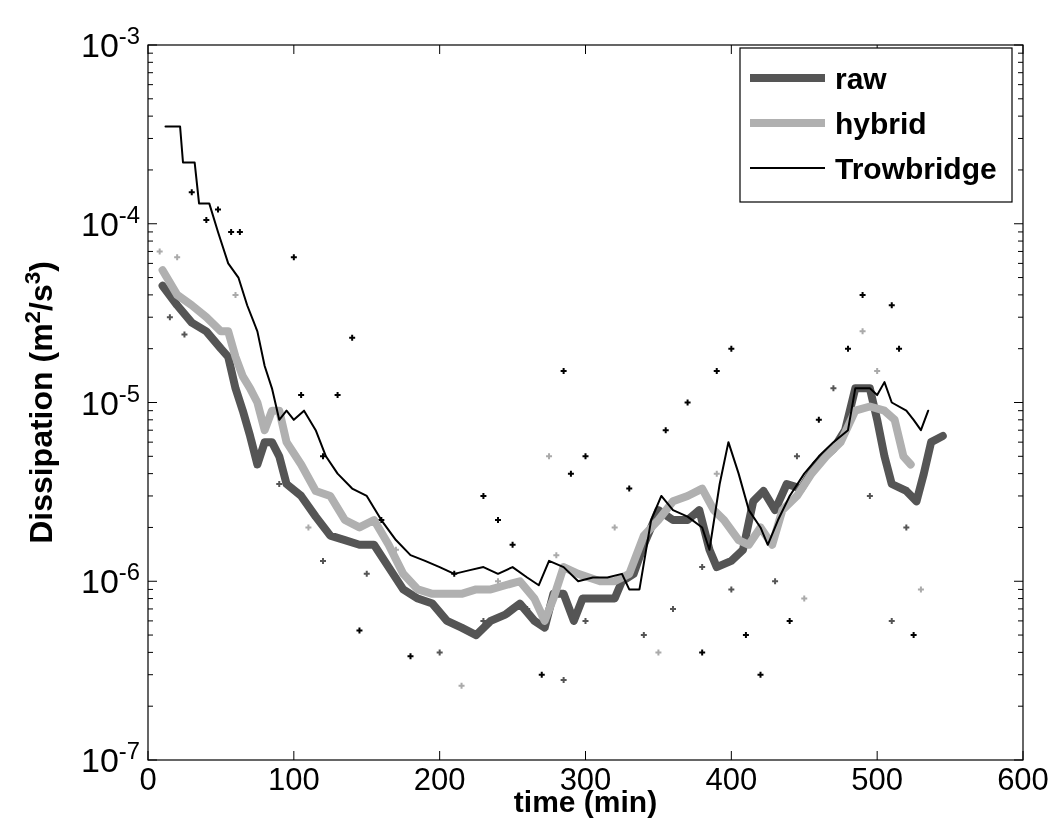 The height and width of the screenshot is (820, 1058). Describe the element at coordinates (1023, 779) in the screenshot. I see `x-tick-label: 600` at that location.